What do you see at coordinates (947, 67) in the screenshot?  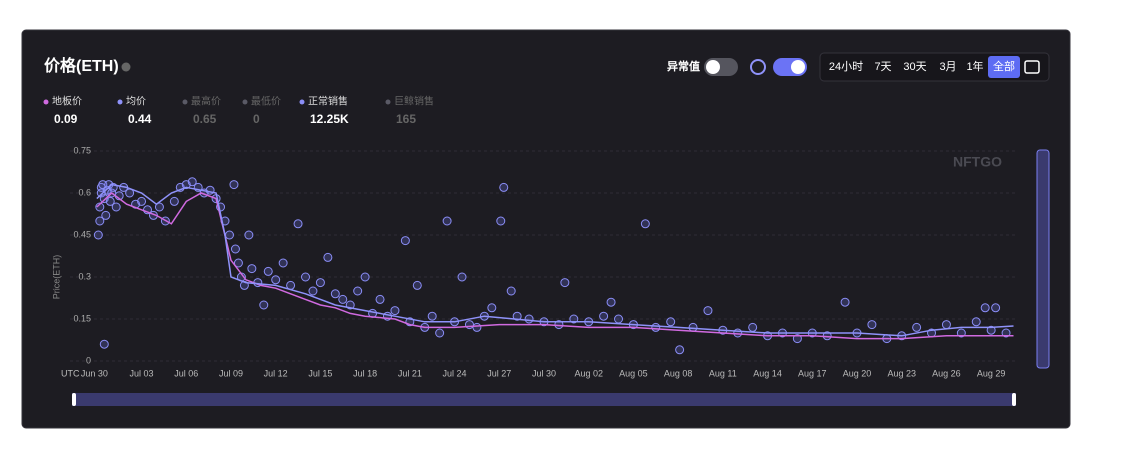 I see `range-button: 3月` at bounding box center [947, 67].